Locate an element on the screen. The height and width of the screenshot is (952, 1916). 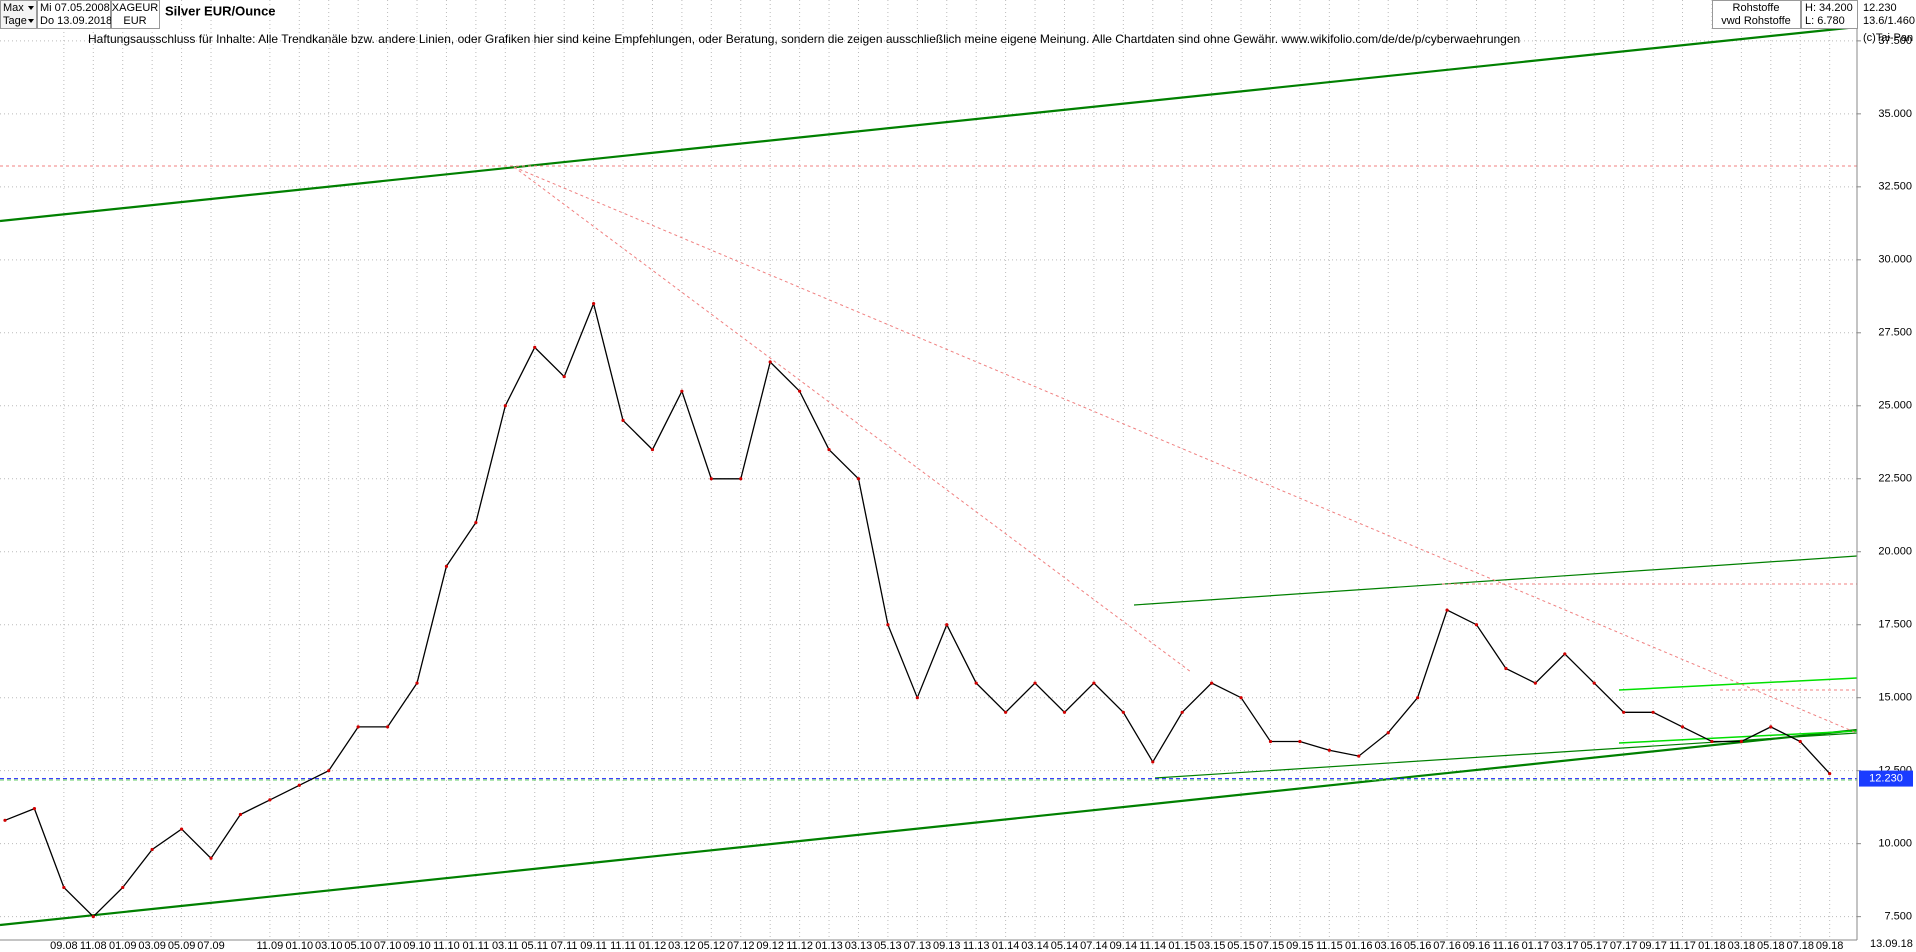
y-tick-label: 27.500 is located at coordinates (1895, 333).